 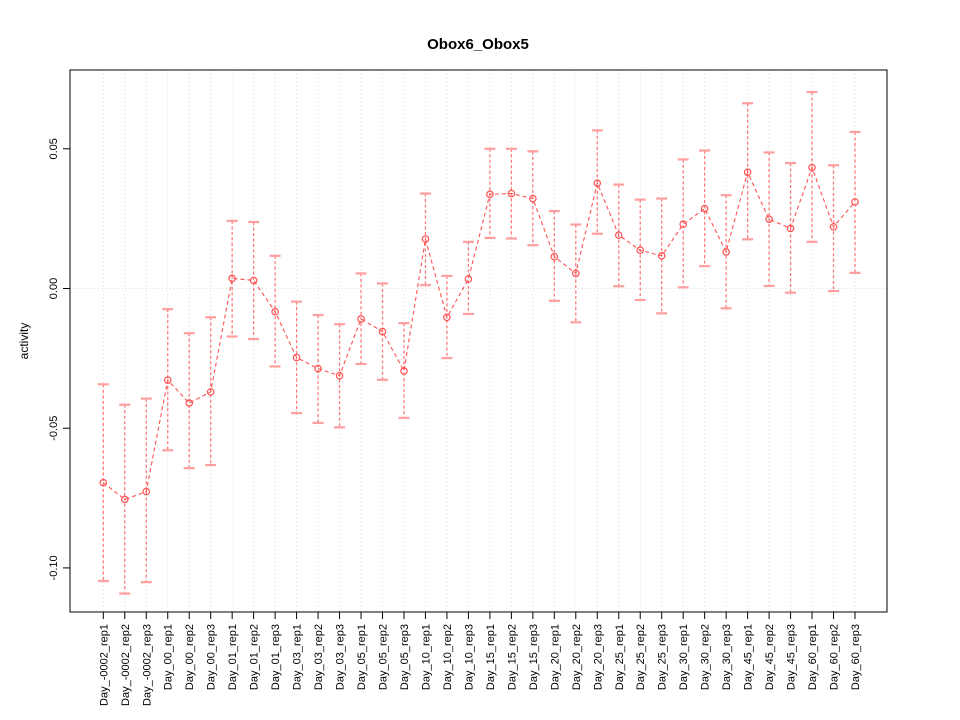 What do you see at coordinates (54, 288) in the screenshot?
I see `y-tick-label: 0.00` at bounding box center [54, 288].